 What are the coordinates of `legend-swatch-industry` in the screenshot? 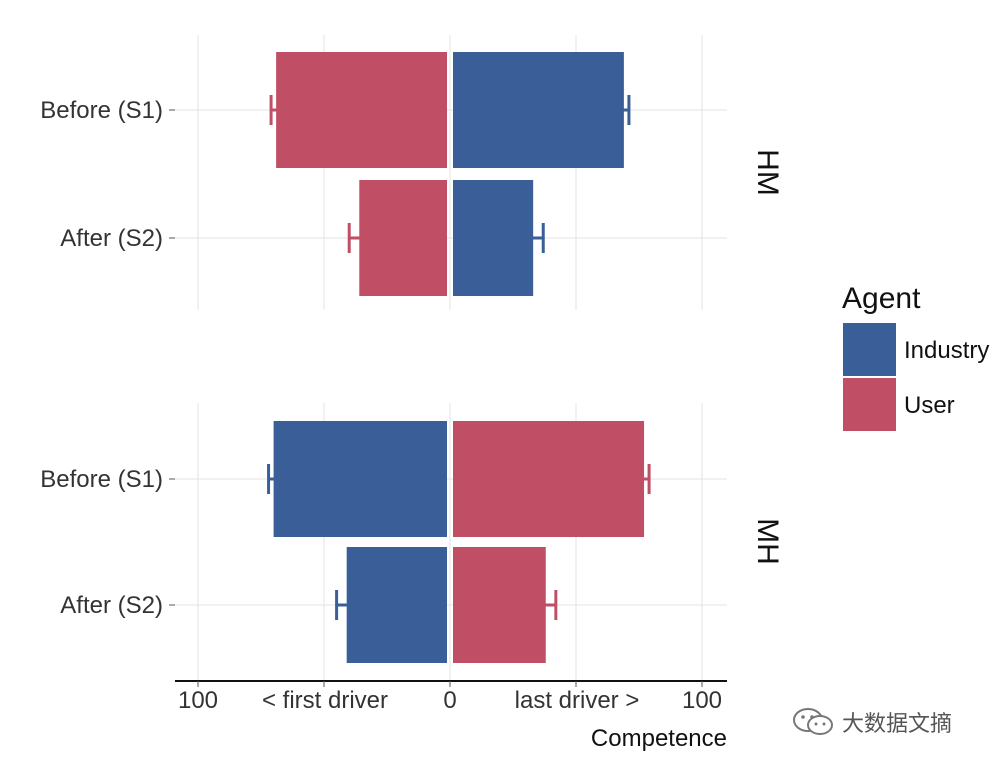 It's located at (869, 349).